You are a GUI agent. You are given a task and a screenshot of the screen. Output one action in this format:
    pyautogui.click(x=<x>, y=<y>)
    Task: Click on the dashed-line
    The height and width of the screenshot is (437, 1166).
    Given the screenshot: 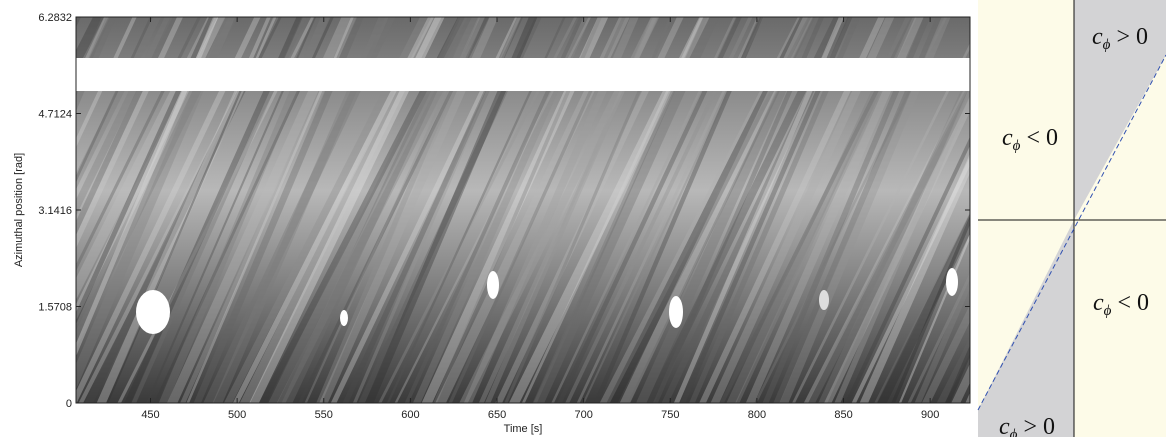 What is the action you would take?
    pyautogui.click(x=1071, y=232)
    